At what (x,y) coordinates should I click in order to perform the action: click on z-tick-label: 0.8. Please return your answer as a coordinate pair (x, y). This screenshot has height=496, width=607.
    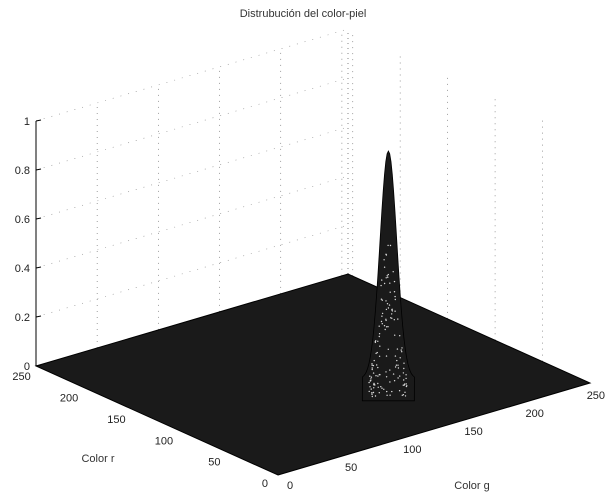
    Looking at the image, I should click on (22, 171).